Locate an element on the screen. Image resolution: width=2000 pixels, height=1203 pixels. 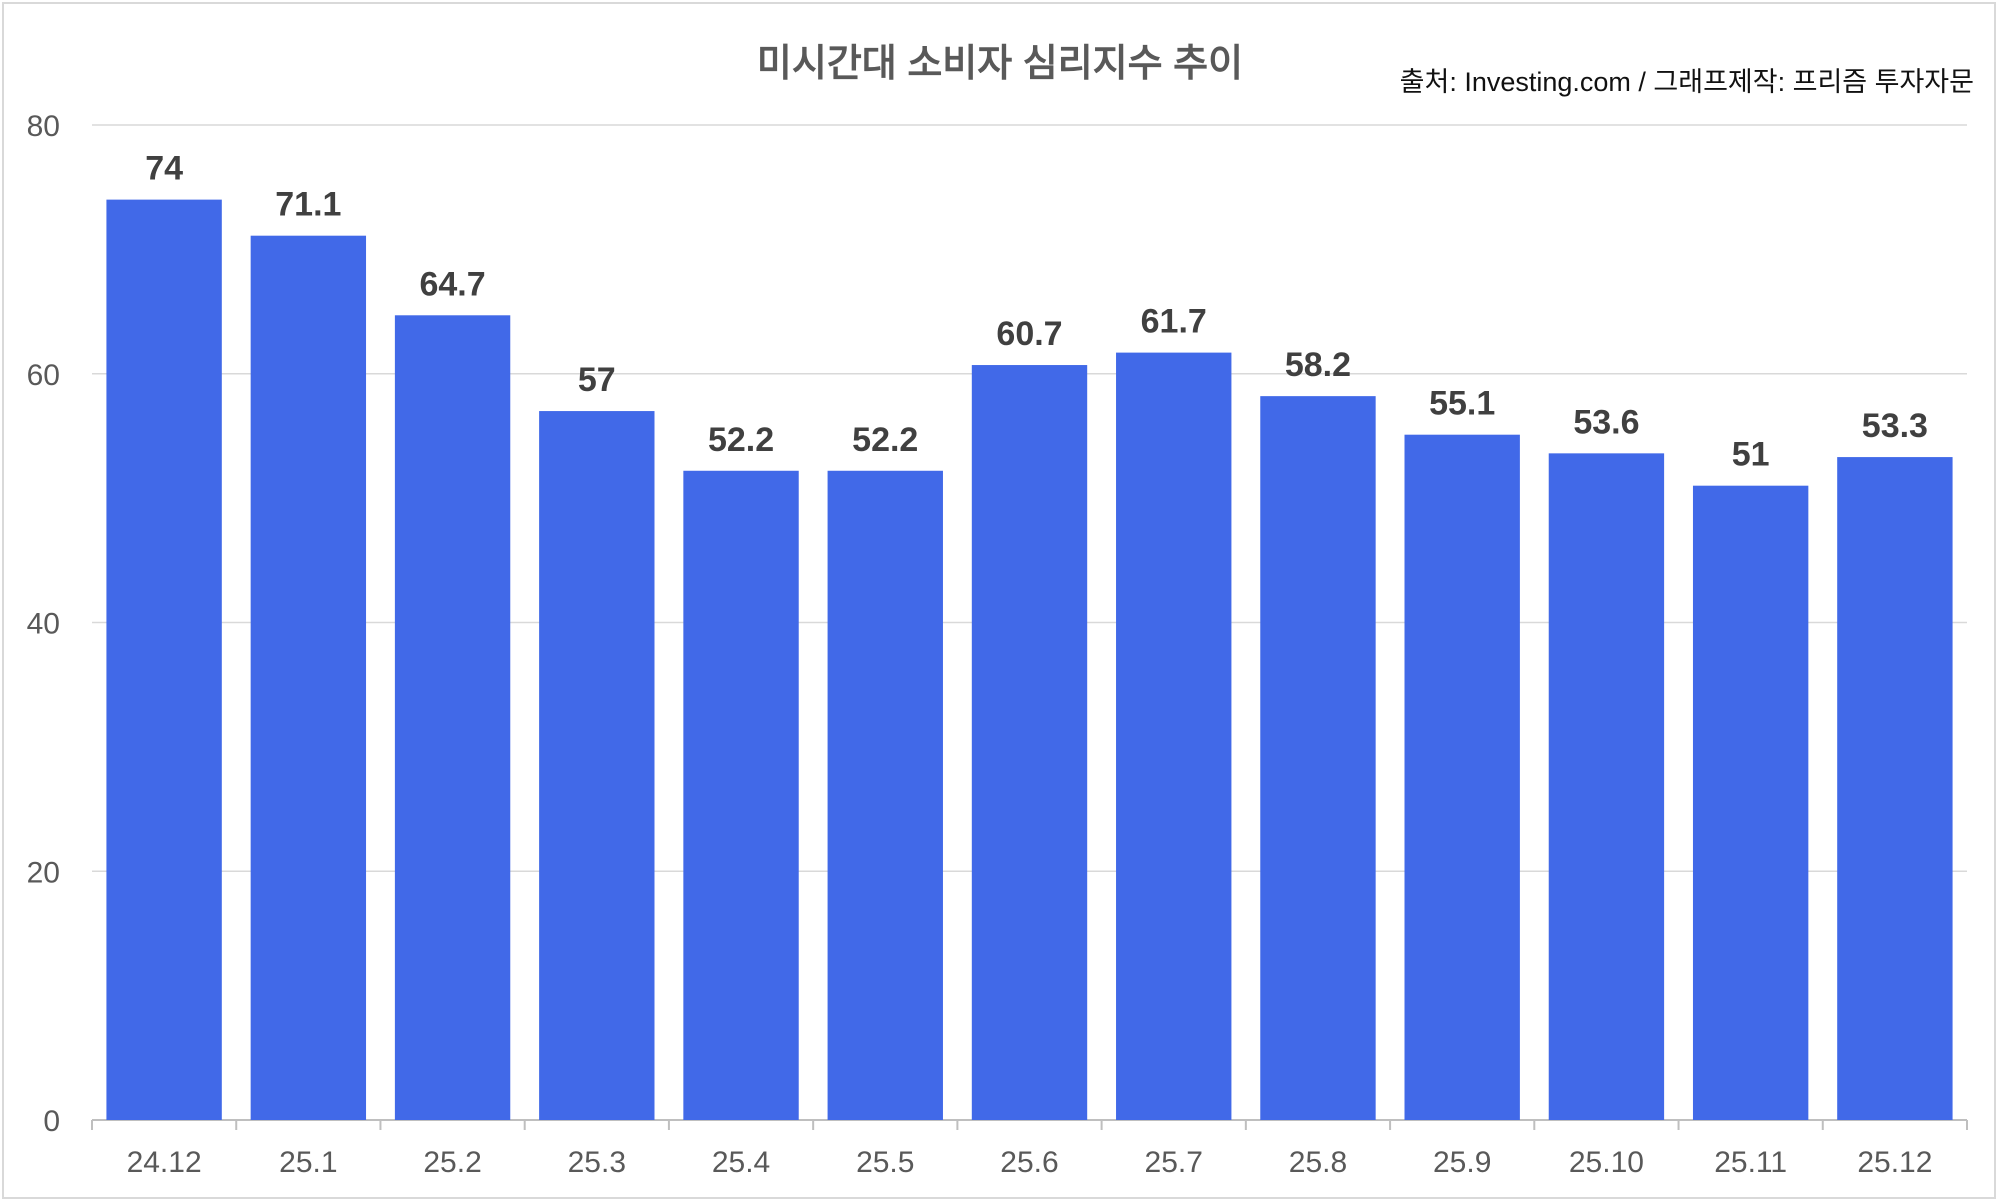
data-label: 61.7 is located at coordinates (1174, 322).